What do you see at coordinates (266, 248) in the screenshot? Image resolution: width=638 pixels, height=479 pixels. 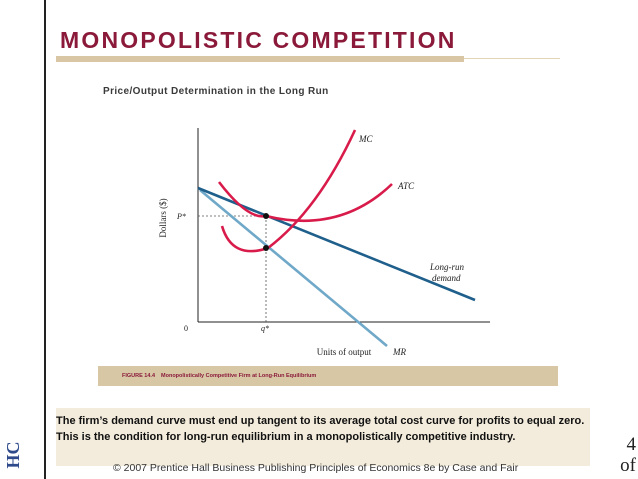 I see `mr-mc-intersection-point` at bounding box center [266, 248].